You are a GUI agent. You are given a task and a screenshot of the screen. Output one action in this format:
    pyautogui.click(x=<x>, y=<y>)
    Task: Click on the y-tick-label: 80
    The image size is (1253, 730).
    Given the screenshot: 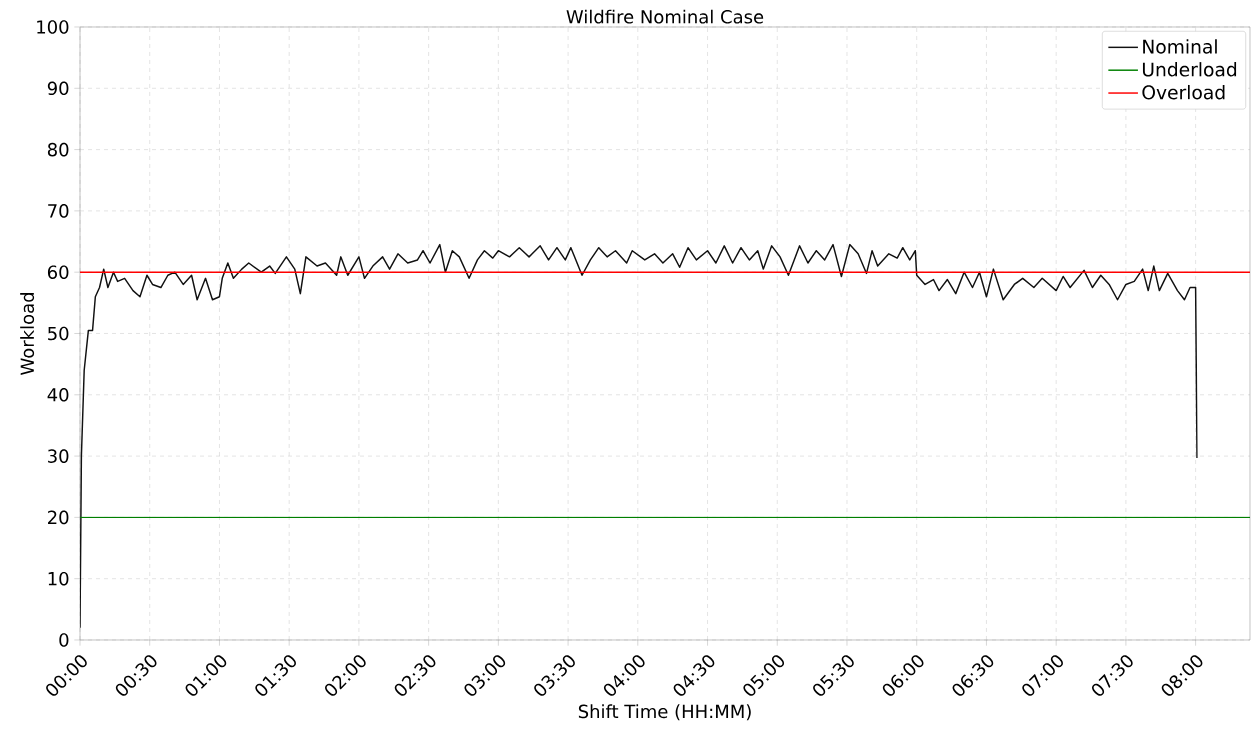 What is the action you would take?
    pyautogui.click(x=58, y=149)
    